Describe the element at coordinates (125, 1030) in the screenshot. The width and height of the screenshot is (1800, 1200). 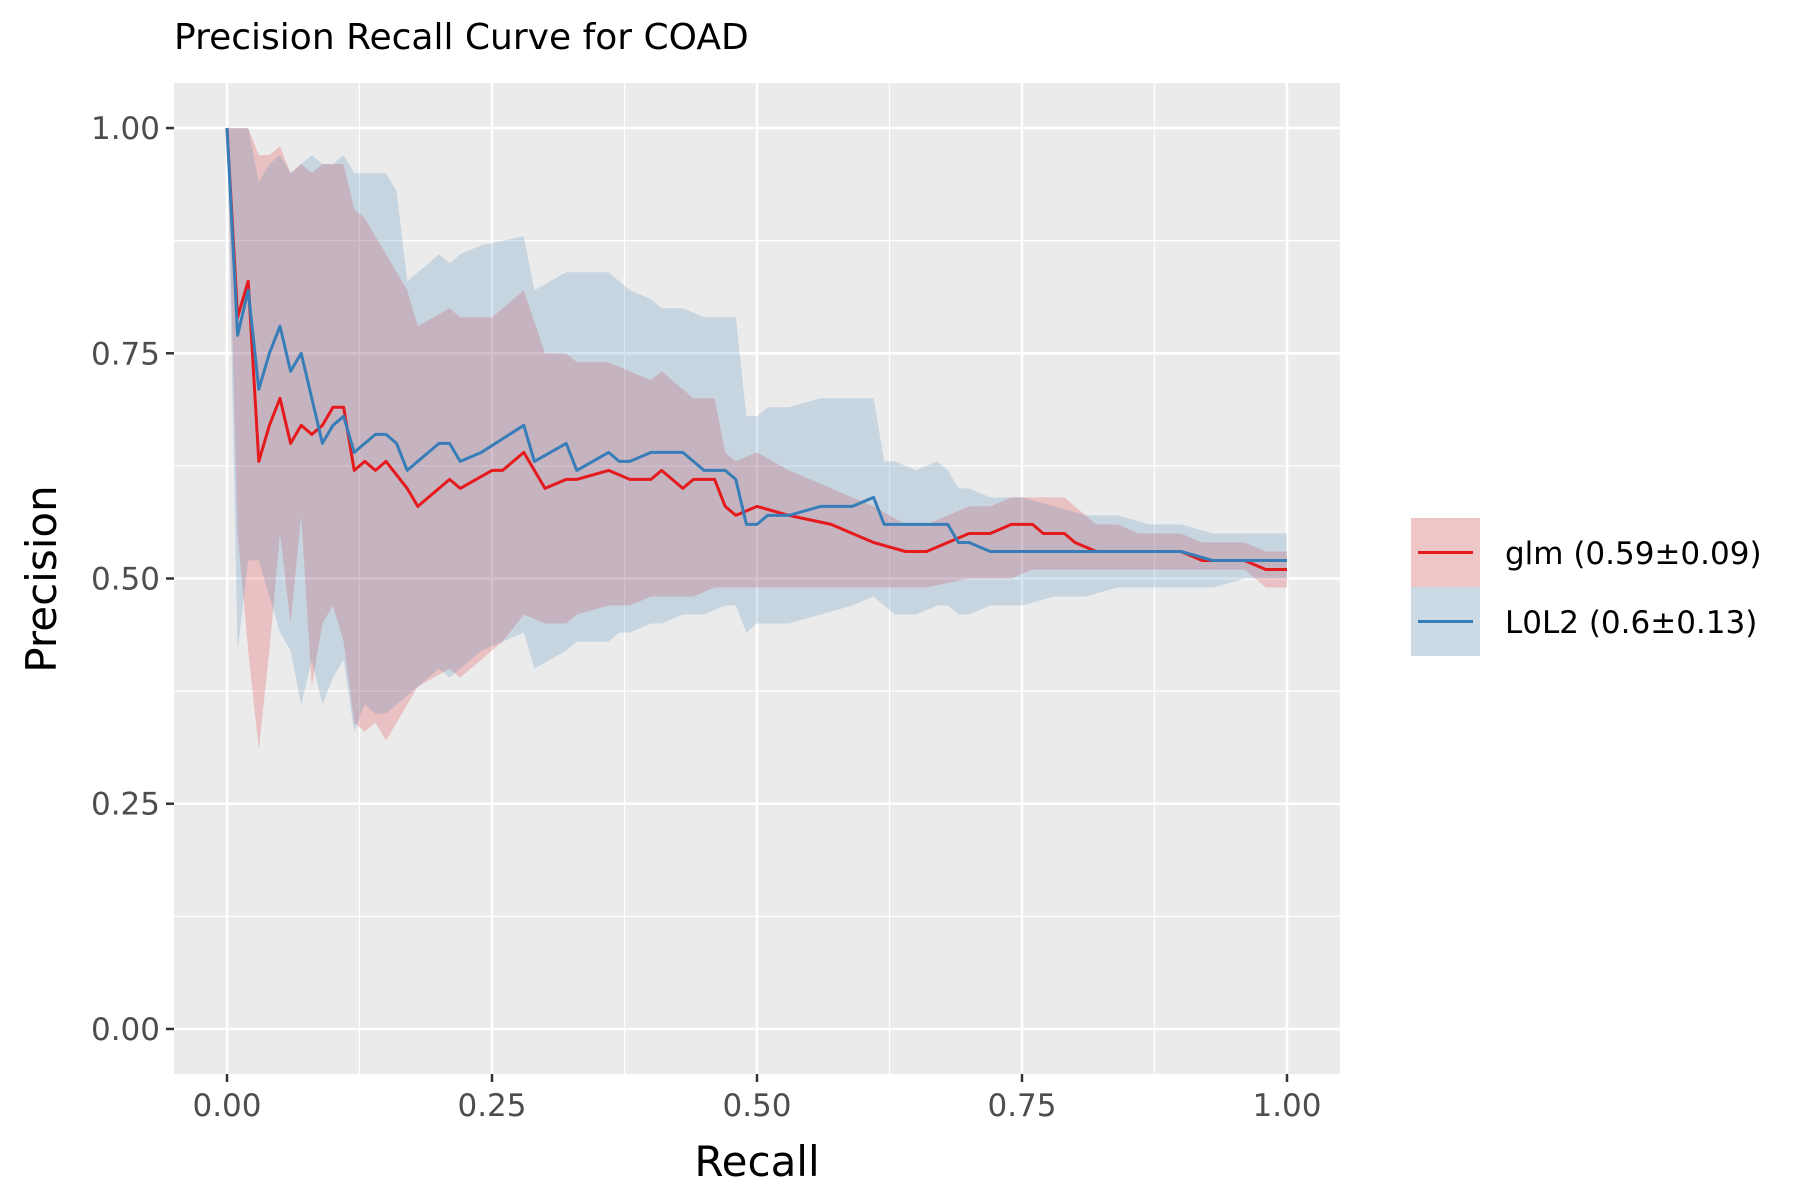
I see `y-tick-label: 0.00` at that location.